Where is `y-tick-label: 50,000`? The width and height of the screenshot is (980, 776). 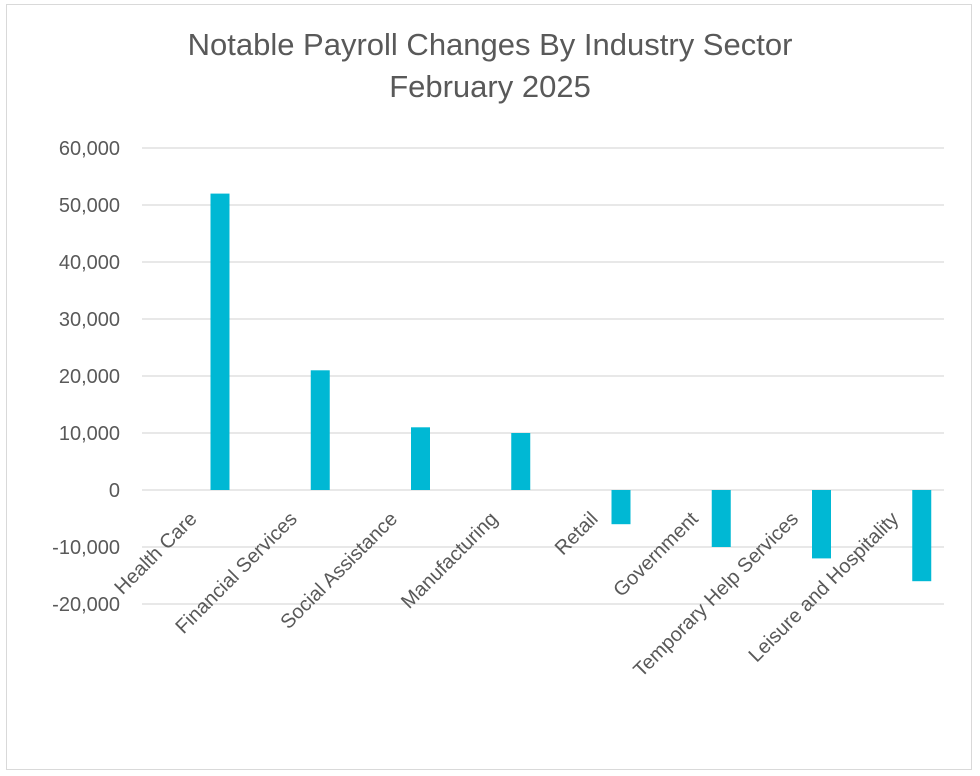 y-tick-label: 50,000 is located at coordinates (89, 206).